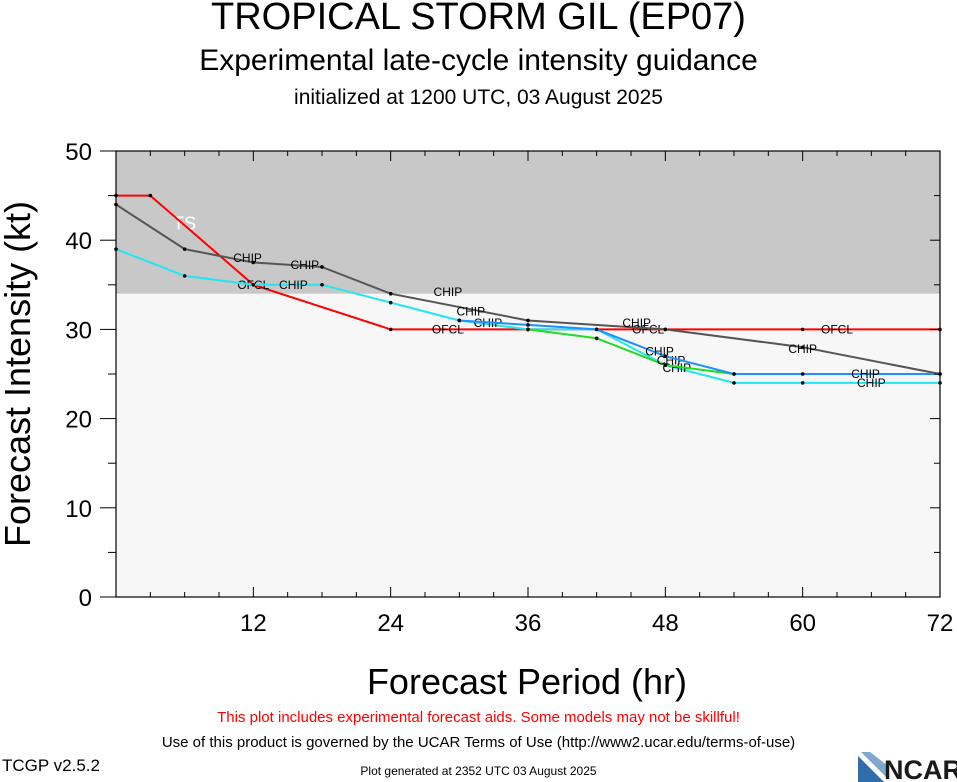 The height and width of the screenshot is (782, 957). I want to click on x-tick-label: 24, so click(390, 623).